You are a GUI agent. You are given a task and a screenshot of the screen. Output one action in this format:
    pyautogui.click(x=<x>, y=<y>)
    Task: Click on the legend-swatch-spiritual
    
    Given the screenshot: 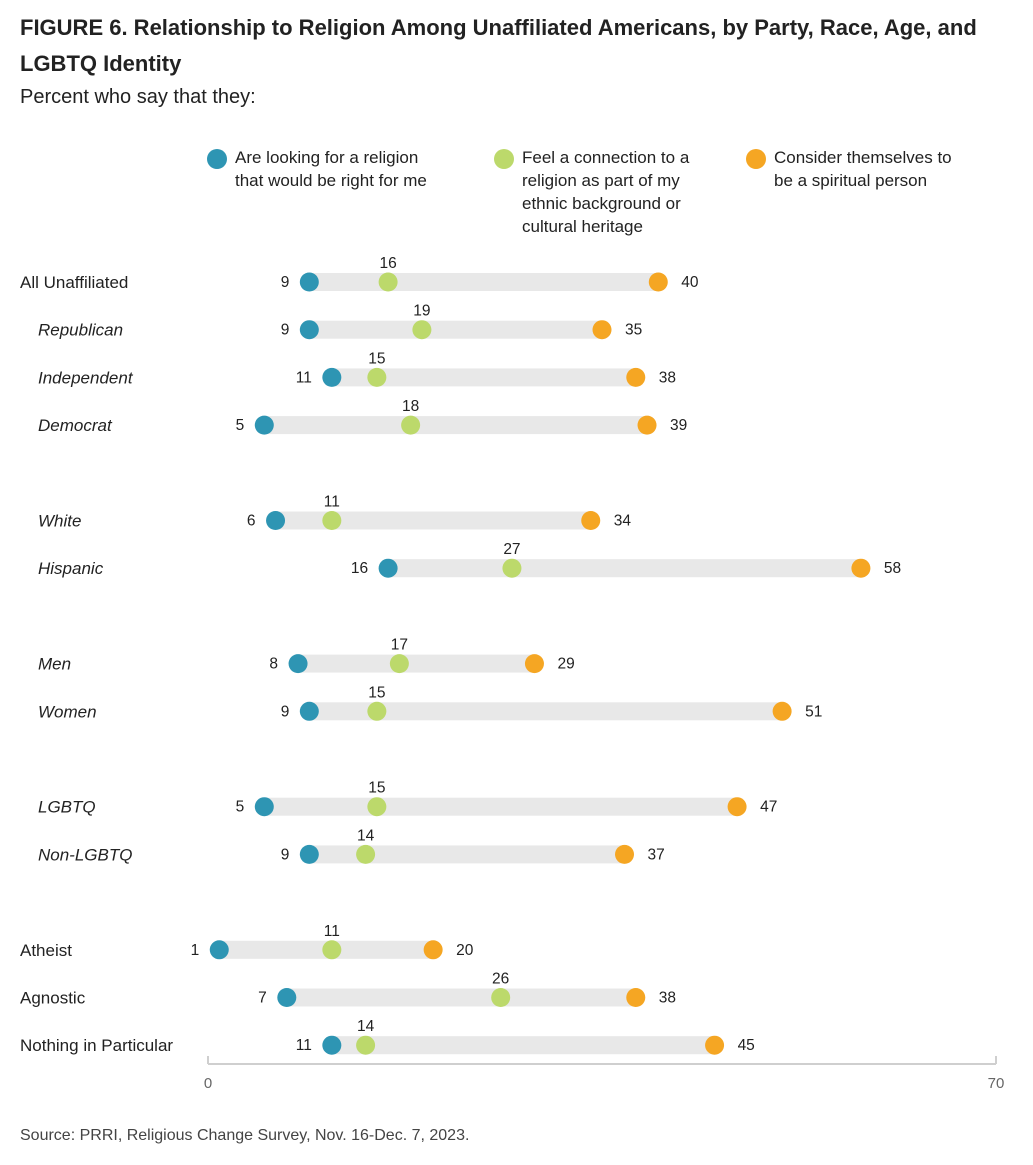 What is the action you would take?
    pyautogui.click(x=756, y=159)
    